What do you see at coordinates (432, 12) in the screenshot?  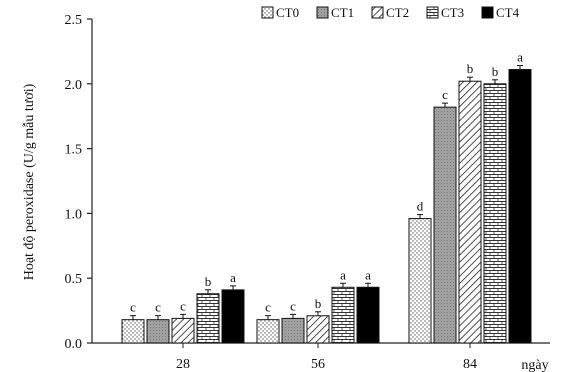 I see `legend-swatch-ct3` at bounding box center [432, 12].